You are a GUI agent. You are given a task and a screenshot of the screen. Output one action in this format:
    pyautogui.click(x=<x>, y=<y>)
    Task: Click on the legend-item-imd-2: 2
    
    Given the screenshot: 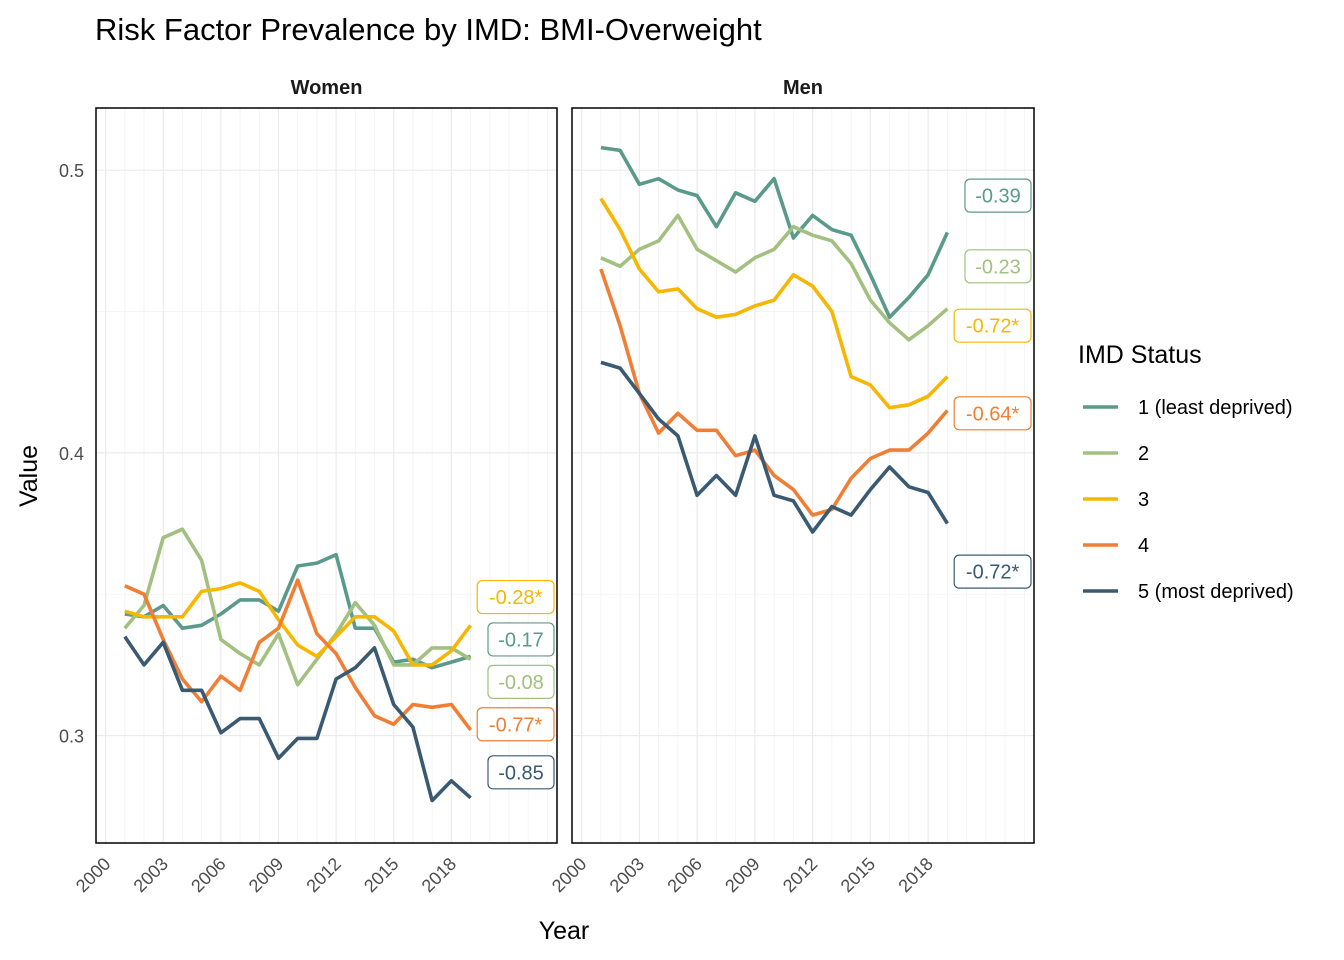 What is the action you would take?
    pyautogui.click(x=1116, y=454)
    